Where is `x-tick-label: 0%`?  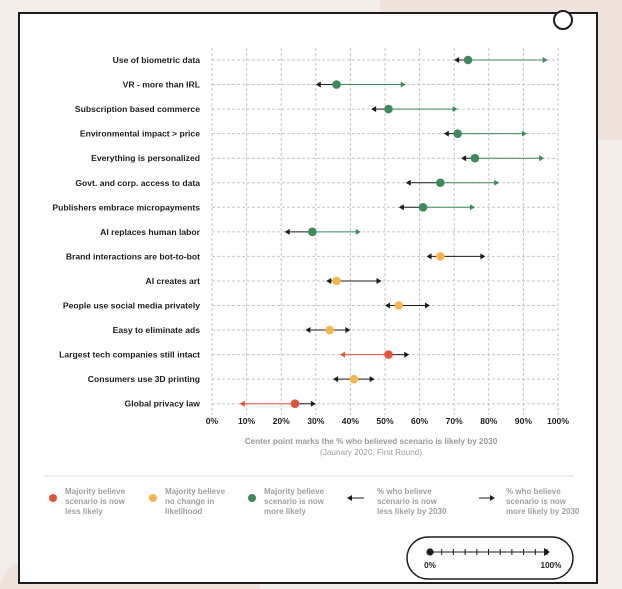 x-tick-label: 0% is located at coordinates (212, 421).